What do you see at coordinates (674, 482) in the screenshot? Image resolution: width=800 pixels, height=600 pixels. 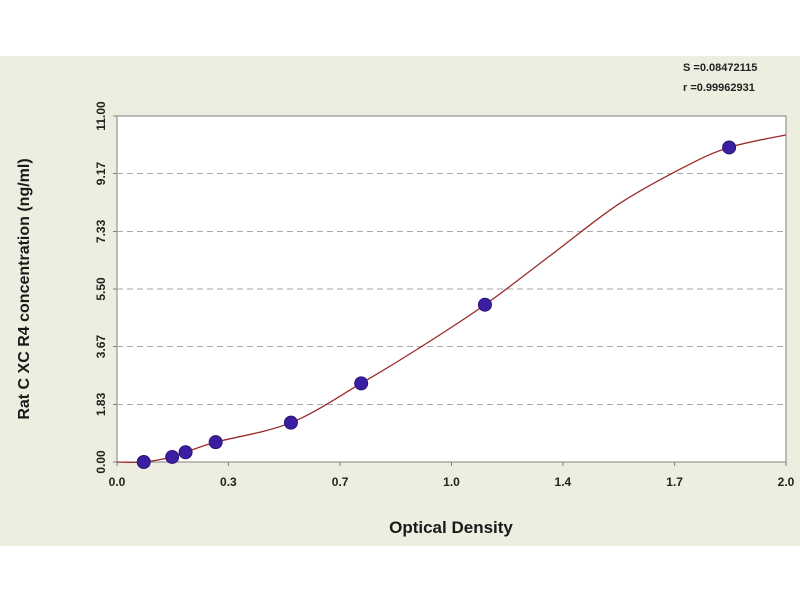 I see `x-tick-label: 1.7` at bounding box center [674, 482].